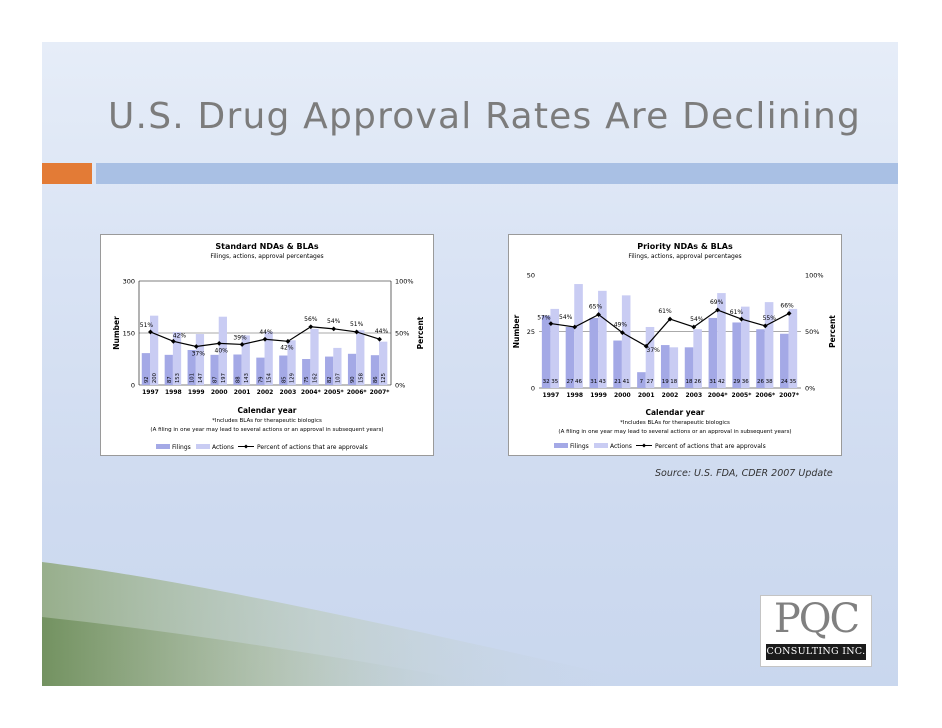 Image resolution: width=942 pixels, height=728 pixels. What do you see at coordinates (736, 382) in the screenshot?
I see `value-label-filings: 29` at bounding box center [736, 382].